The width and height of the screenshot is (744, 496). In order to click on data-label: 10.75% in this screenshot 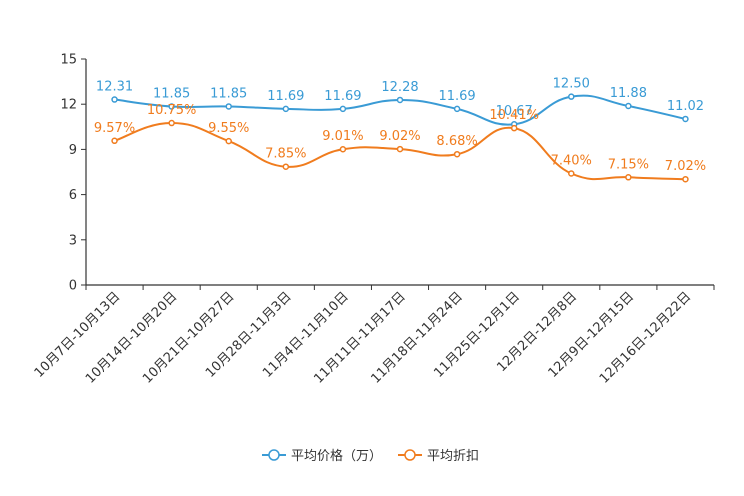, I will do `click(172, 110)`.